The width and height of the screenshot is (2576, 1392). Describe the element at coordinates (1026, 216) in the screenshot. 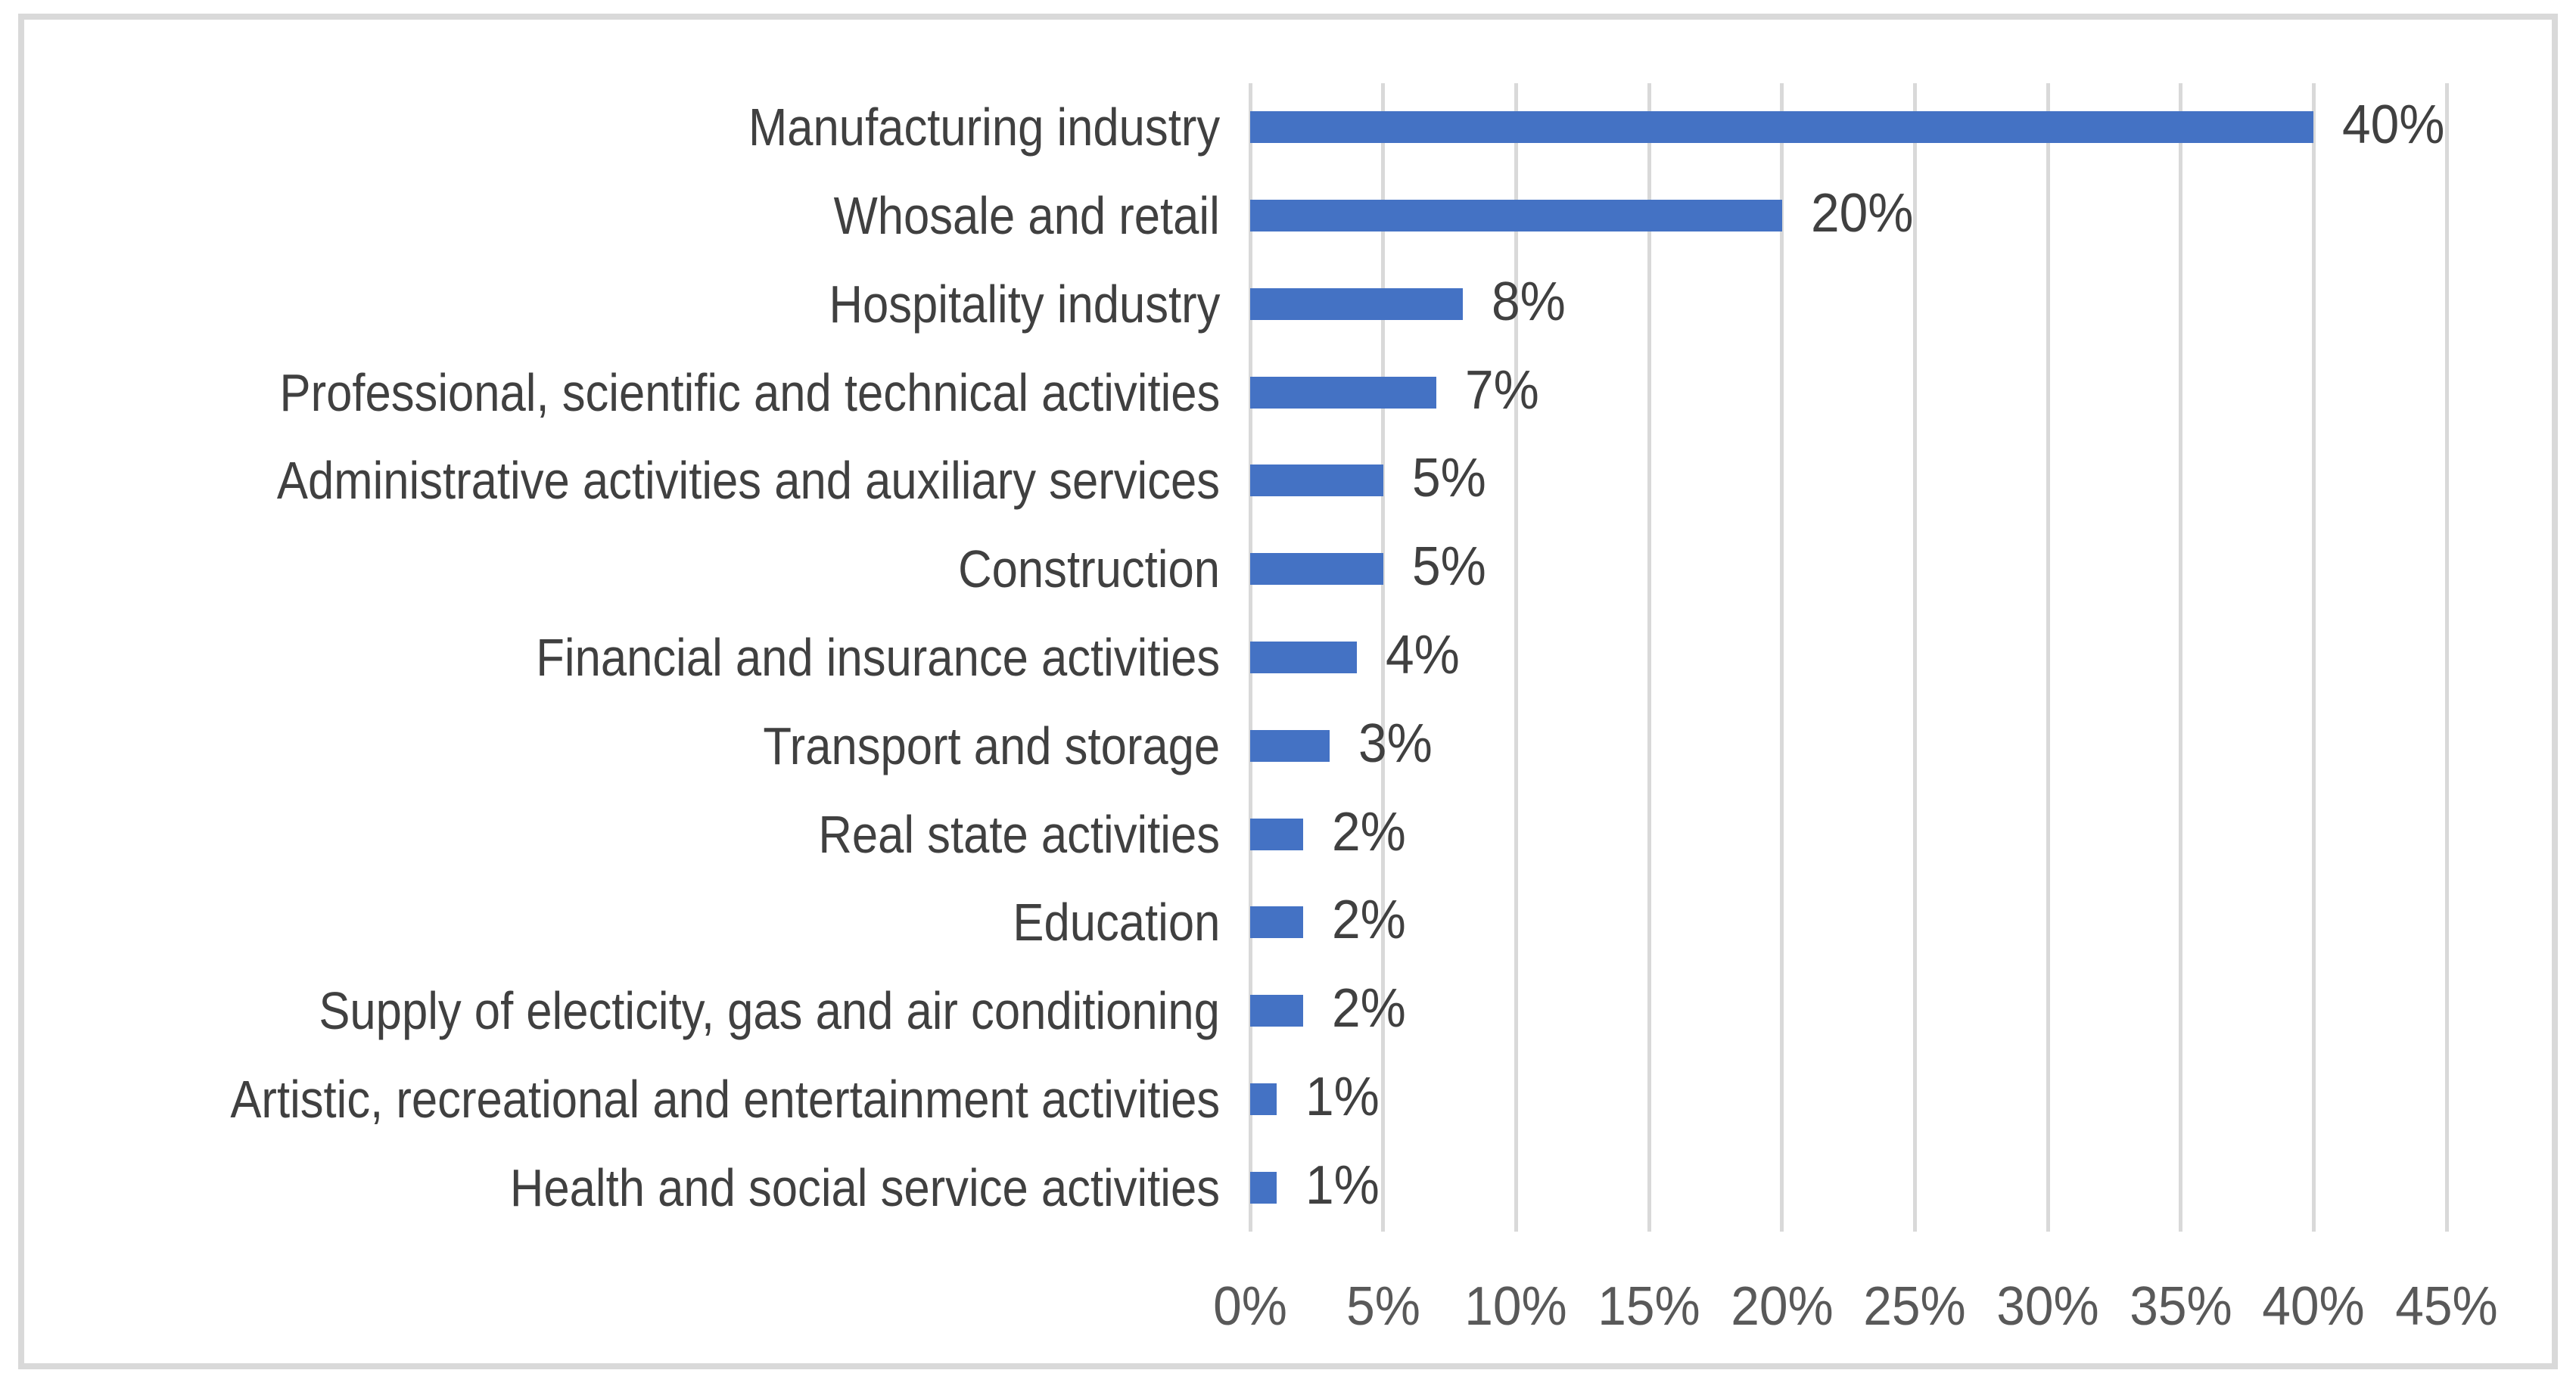

I see `category-label: Whosale and retail` at that location.